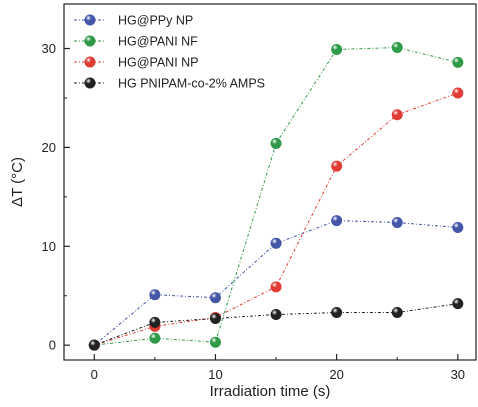  What do you see at coordinates (270, 391) in the screenshot?
I see `x-axis-title: Irradiation time (s)` at bounding box center [270, 391].